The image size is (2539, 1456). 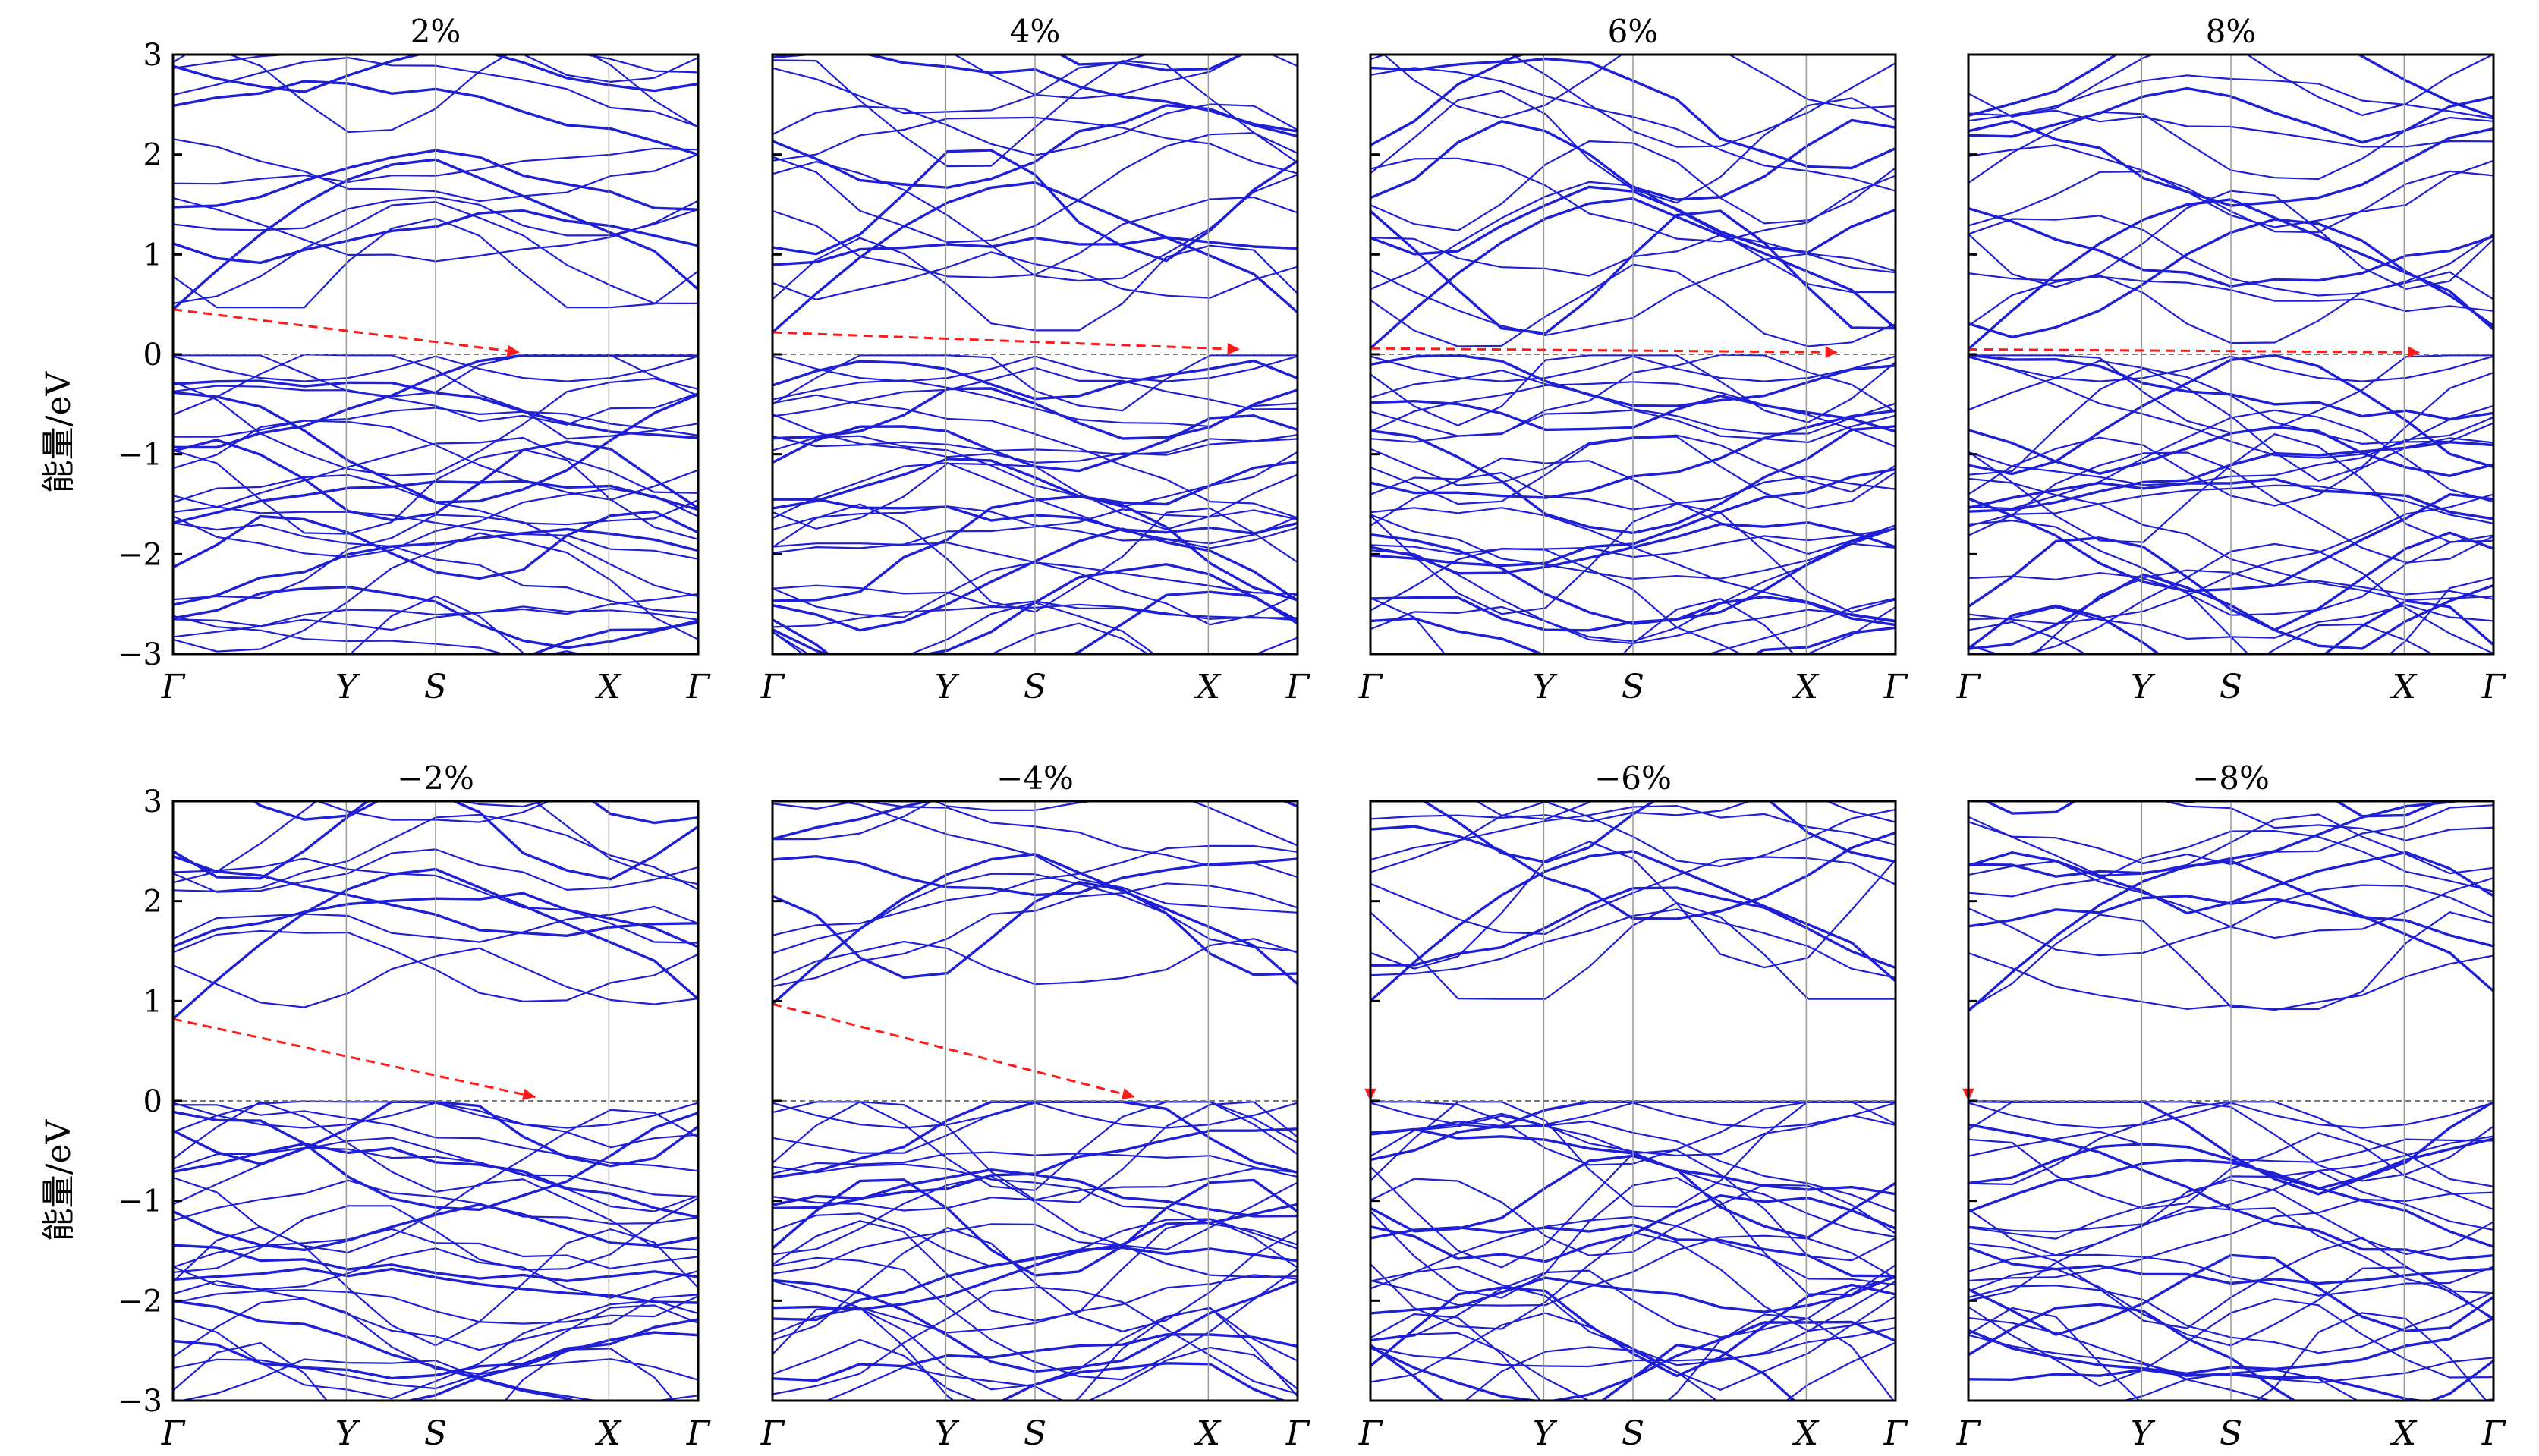 What do you see at coordinates (2231, 359) in the screenshot?
I see `panel-4: Γ Y S X Γ 8%` at bounding box center [2231, 359].